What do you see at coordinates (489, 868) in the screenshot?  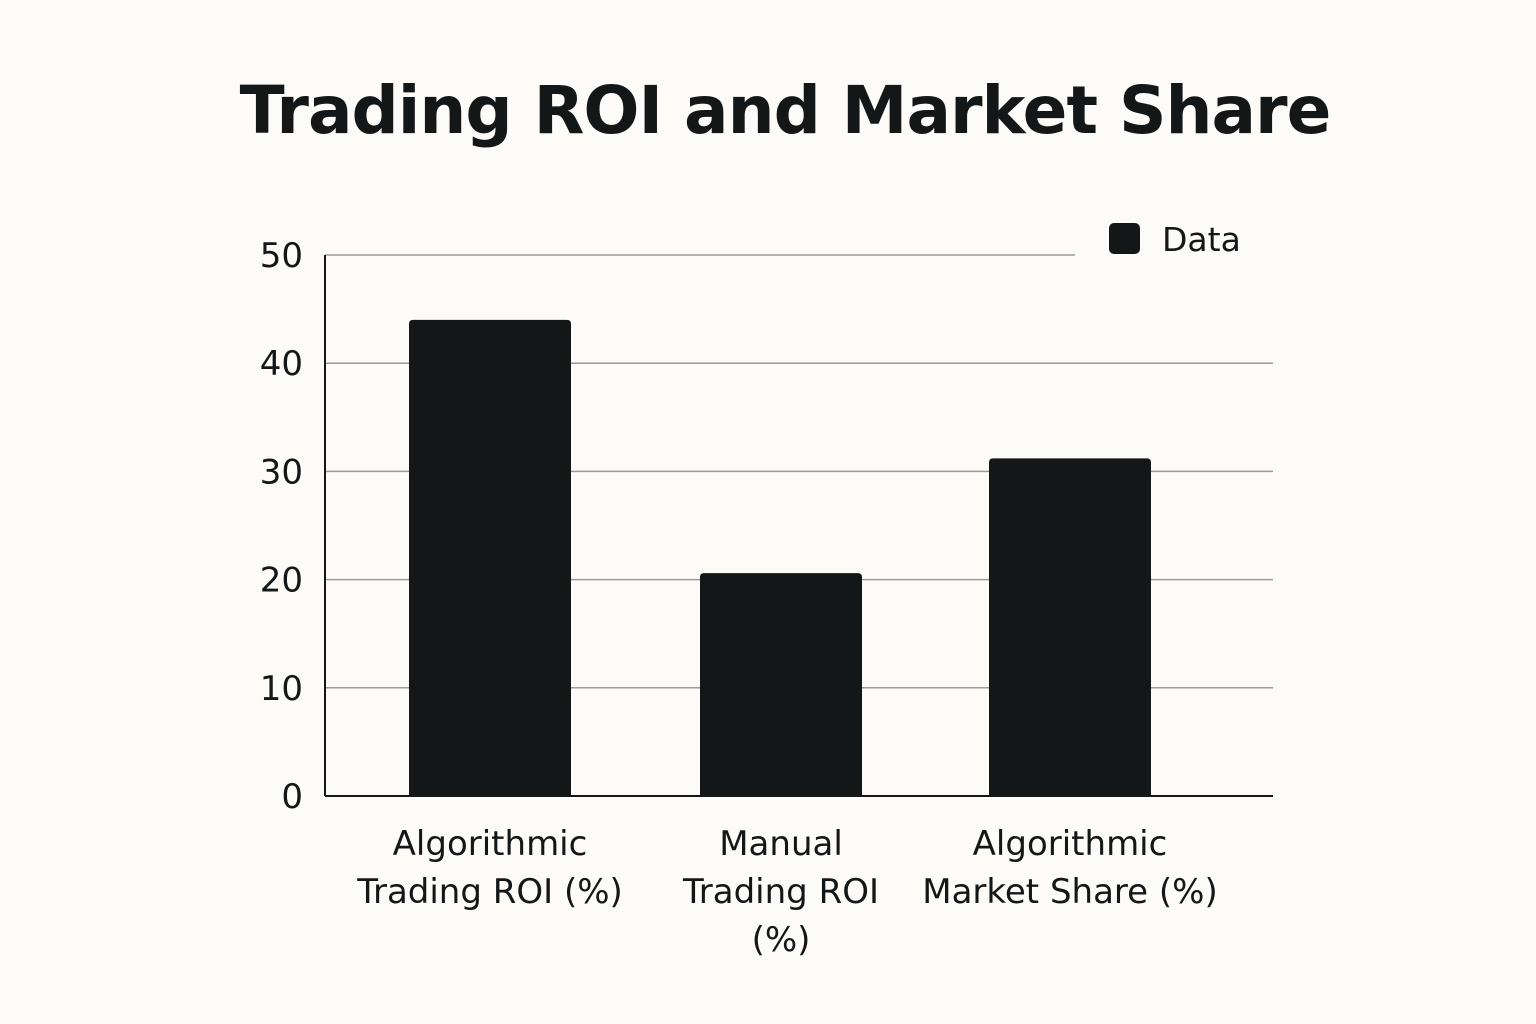 I see `x-tick-label-group: Algorithmic Trading ROI (%)` at bounding box center [489, 868].